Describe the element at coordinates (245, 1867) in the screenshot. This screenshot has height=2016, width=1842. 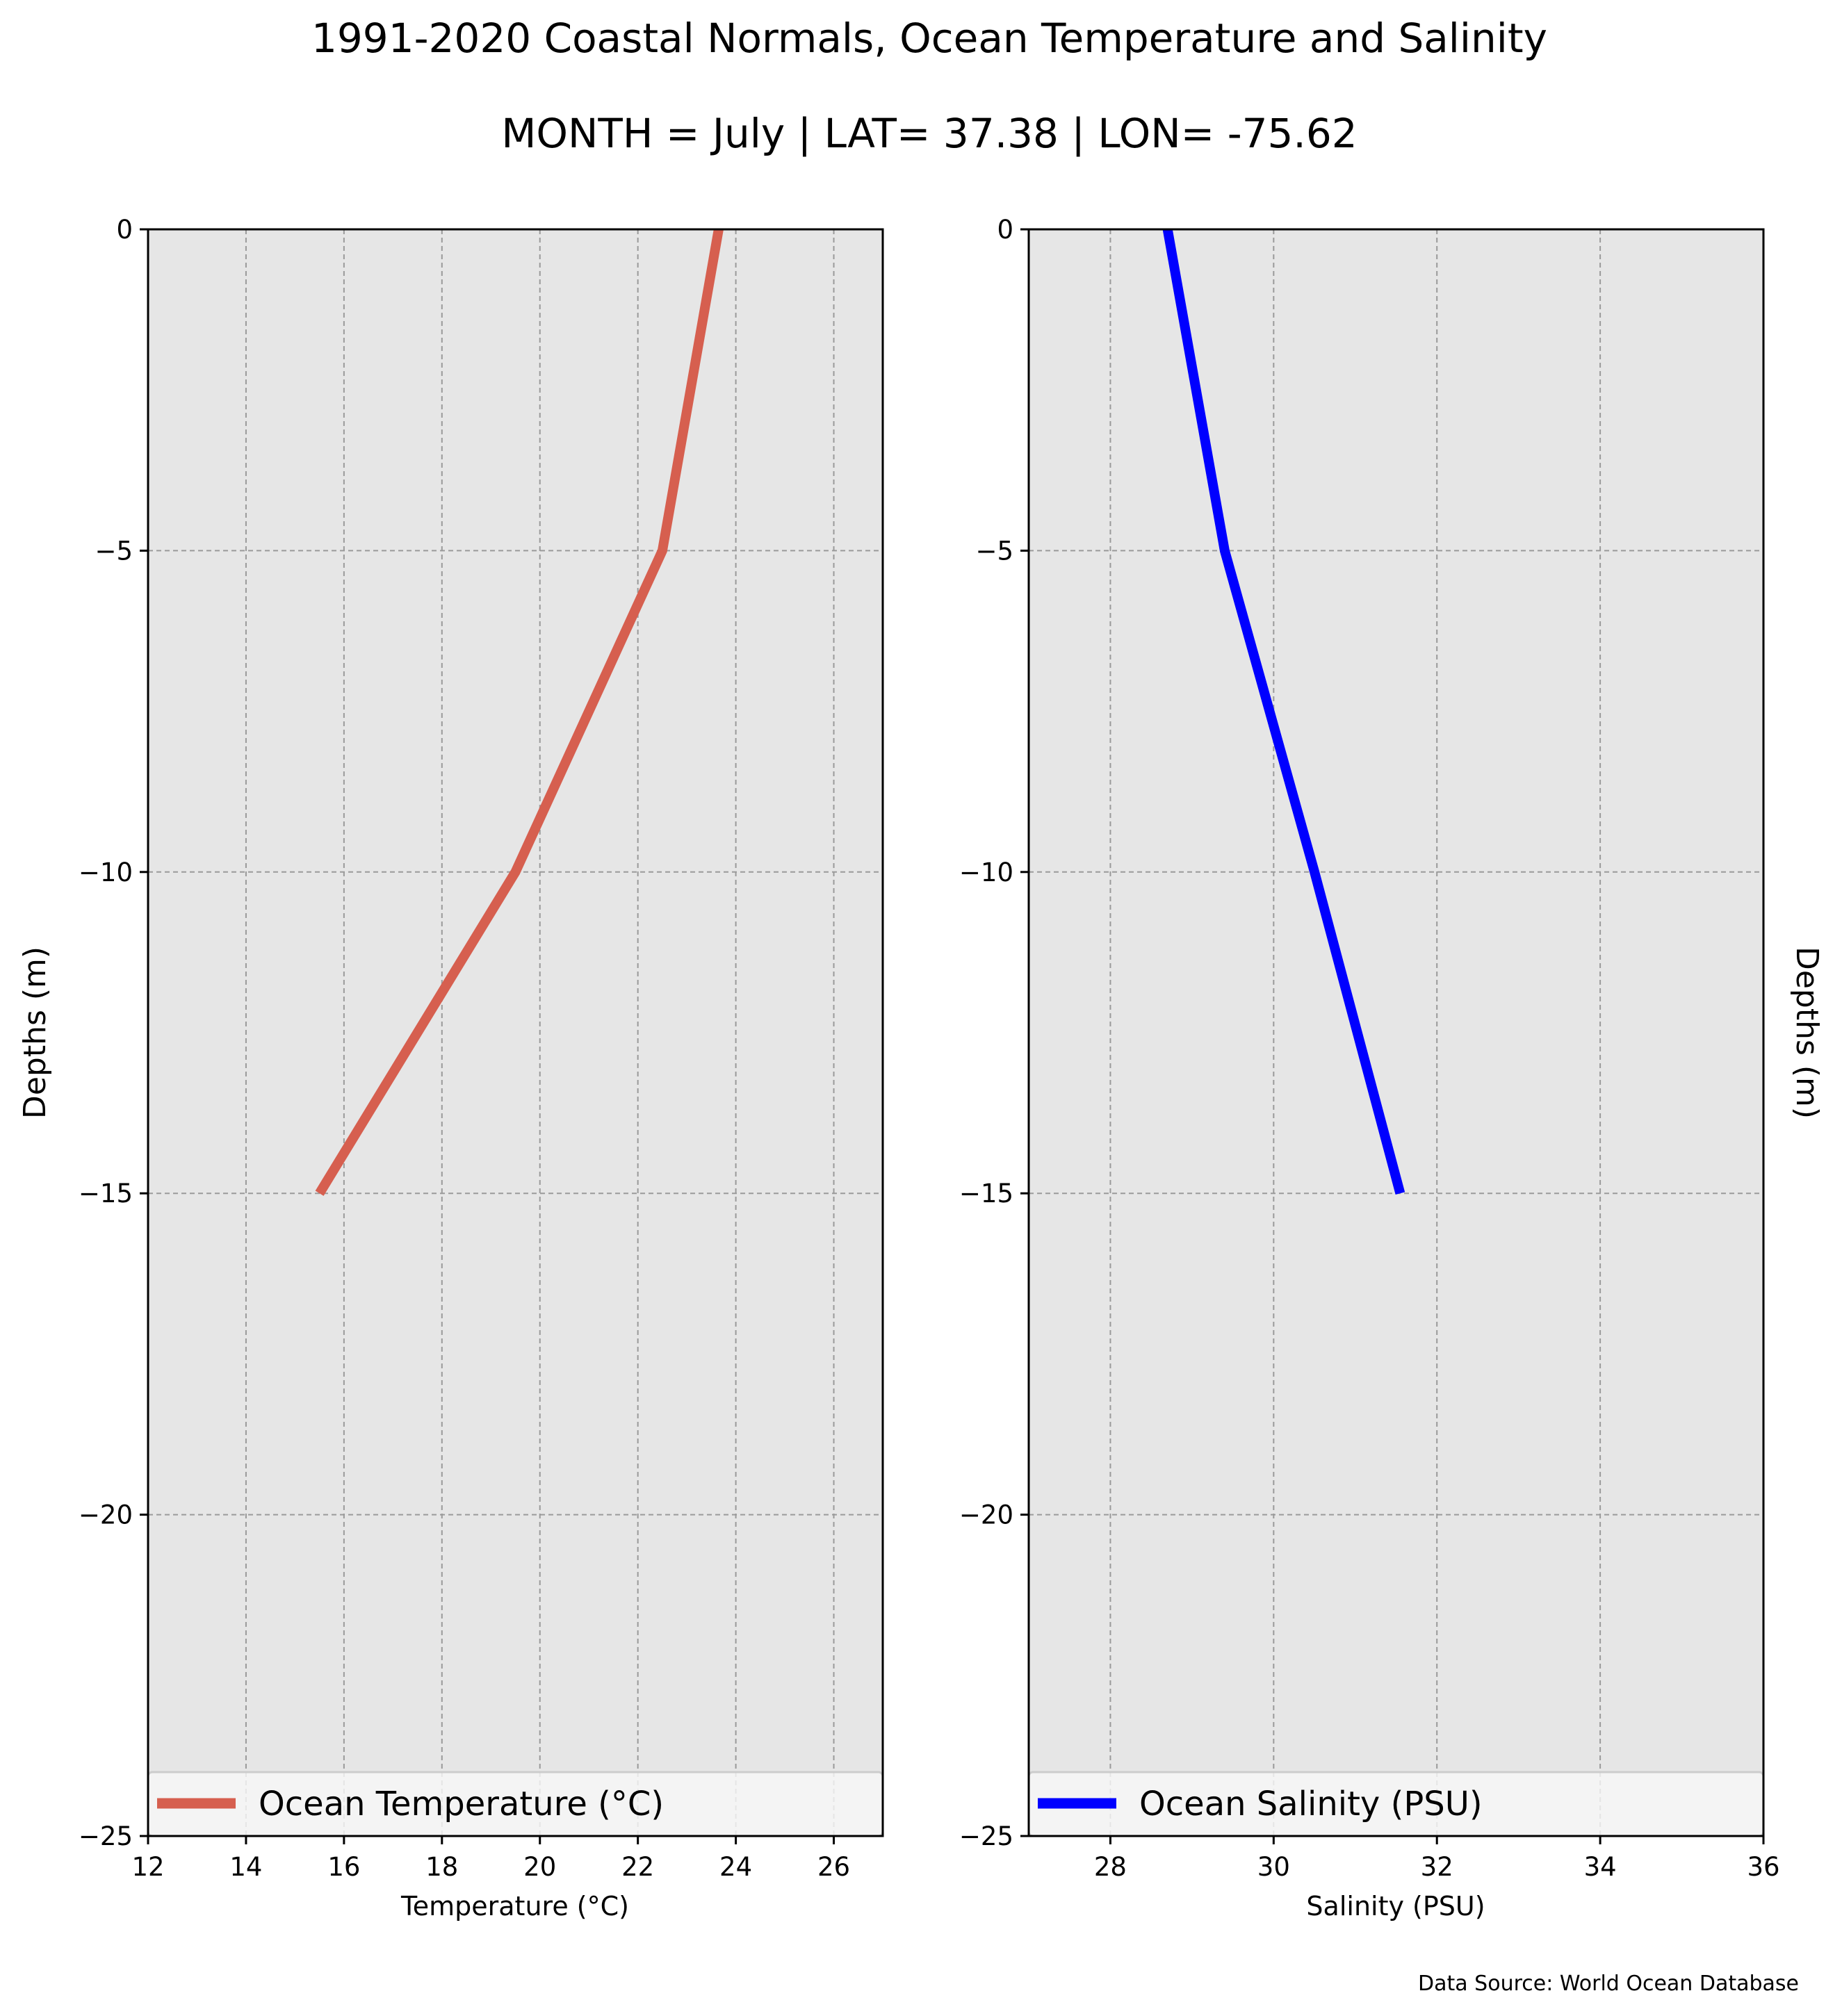
I see `x-tick-label: 14` at that location.